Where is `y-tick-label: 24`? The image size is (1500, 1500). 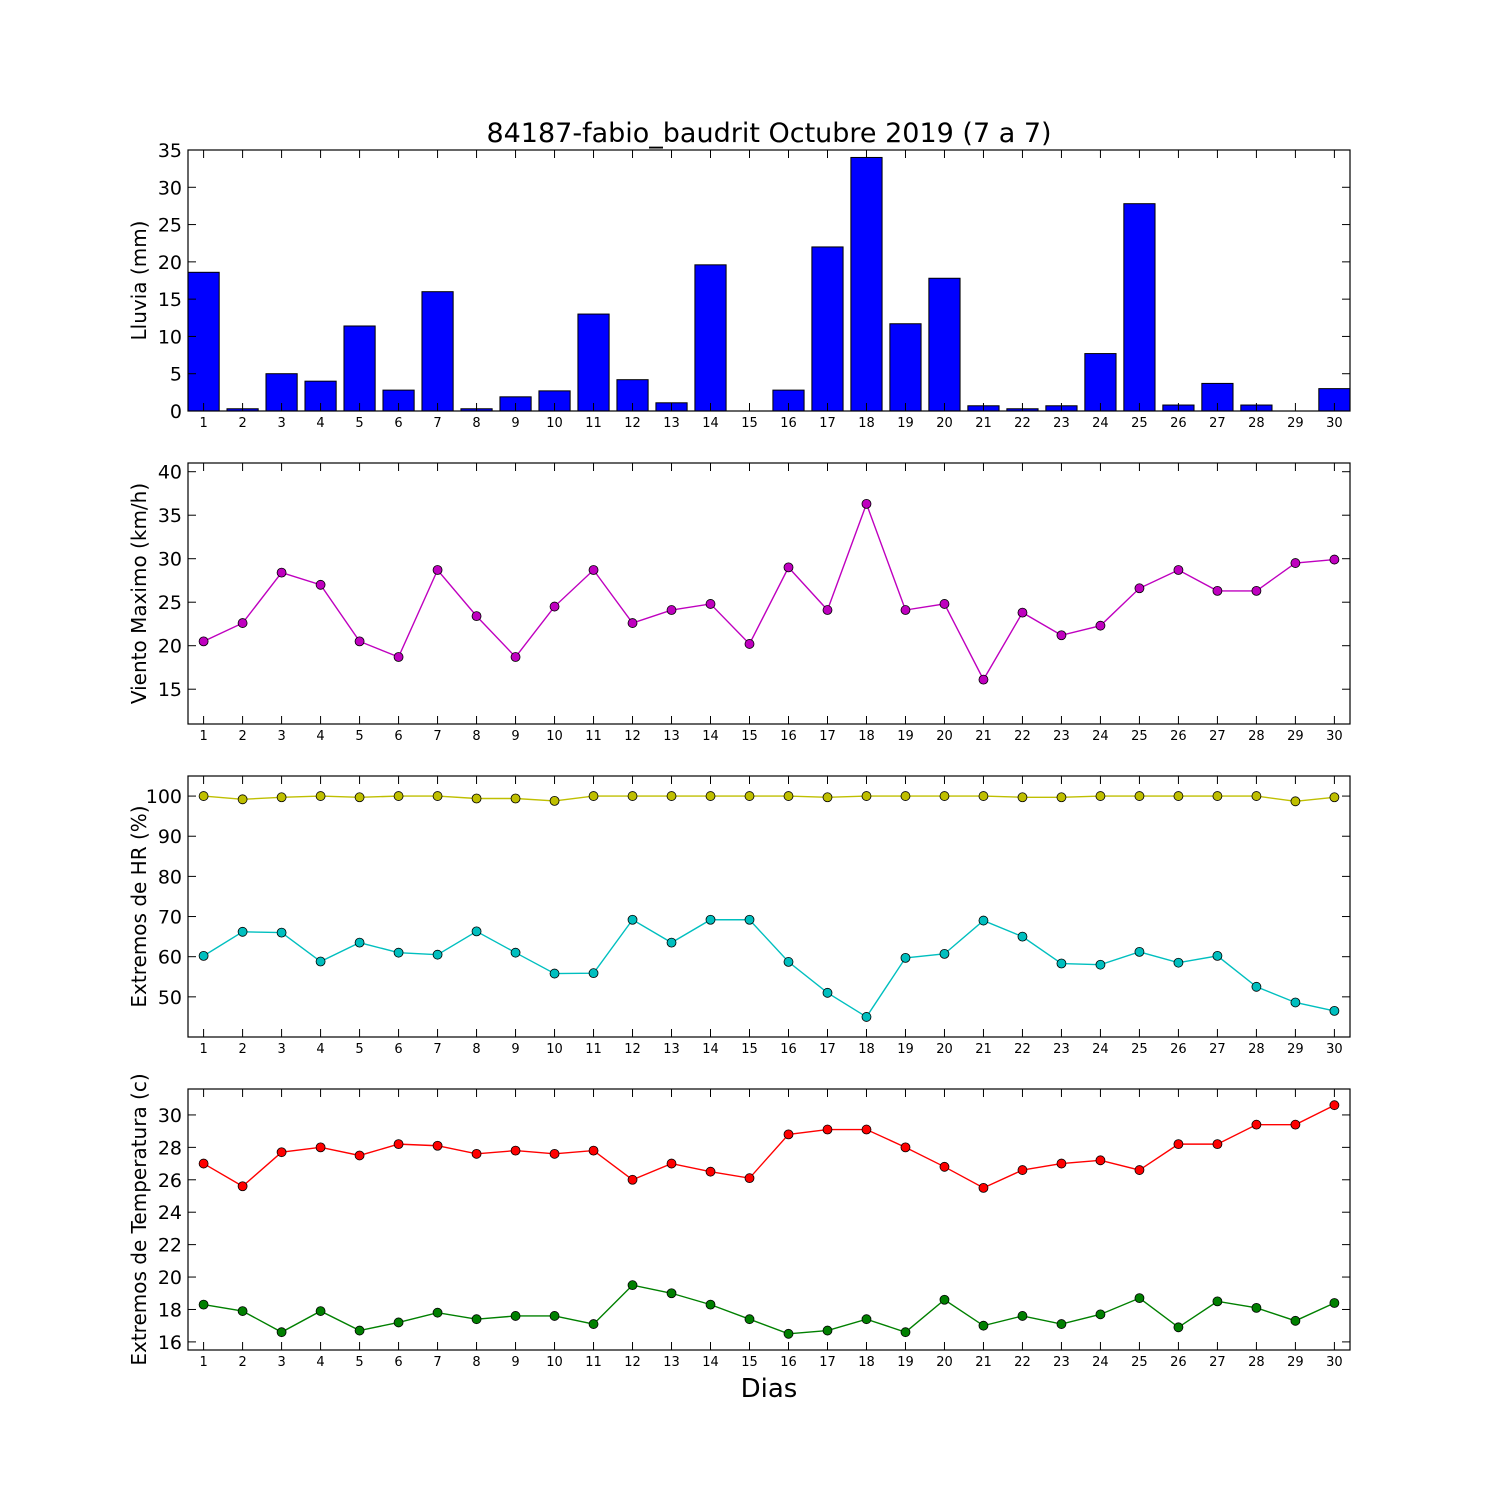 y-tick-label: 24 is located at coordinates (170, 1213).